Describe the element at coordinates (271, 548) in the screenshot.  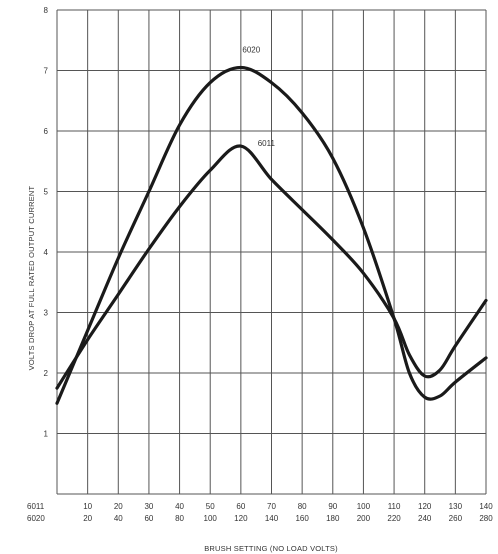
I see `x-axis-label: BRUSH SETTING (NO LOAD VOLTS)` at that location.